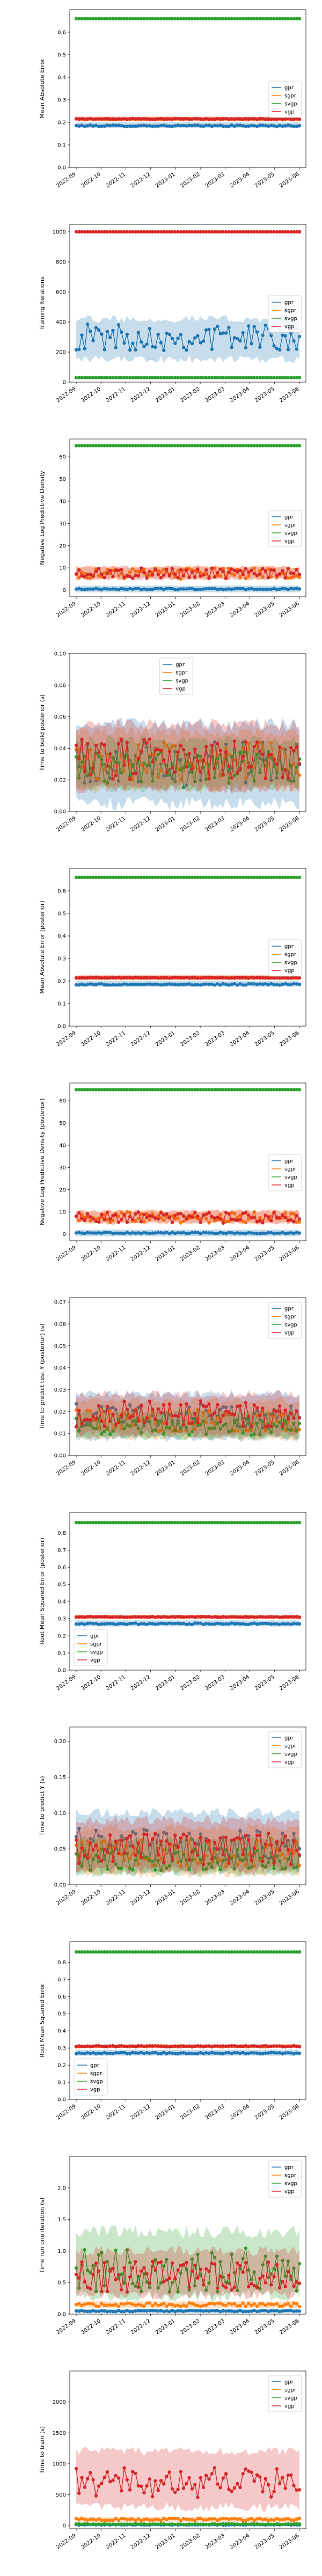 This screenshot has height=2576, width=322. What do you see at coordinates (61, 1619) in the screenshot?
I see `y-tick-label: 0.3` at bounding box center [61, 1619].